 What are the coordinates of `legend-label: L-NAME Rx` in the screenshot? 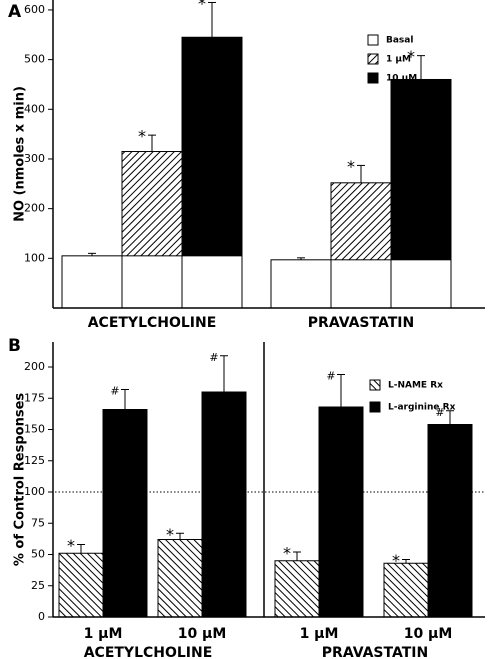 It's located at (415, 386).